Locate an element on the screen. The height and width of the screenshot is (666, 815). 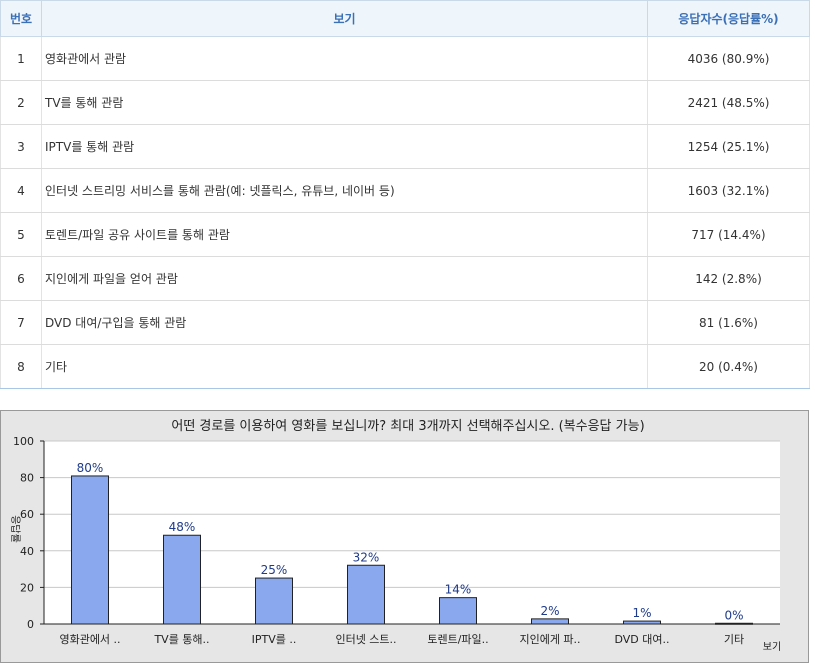
table-header-row: 번호 보기 응답자수(응답률%) is located at coordinates (405, 18).